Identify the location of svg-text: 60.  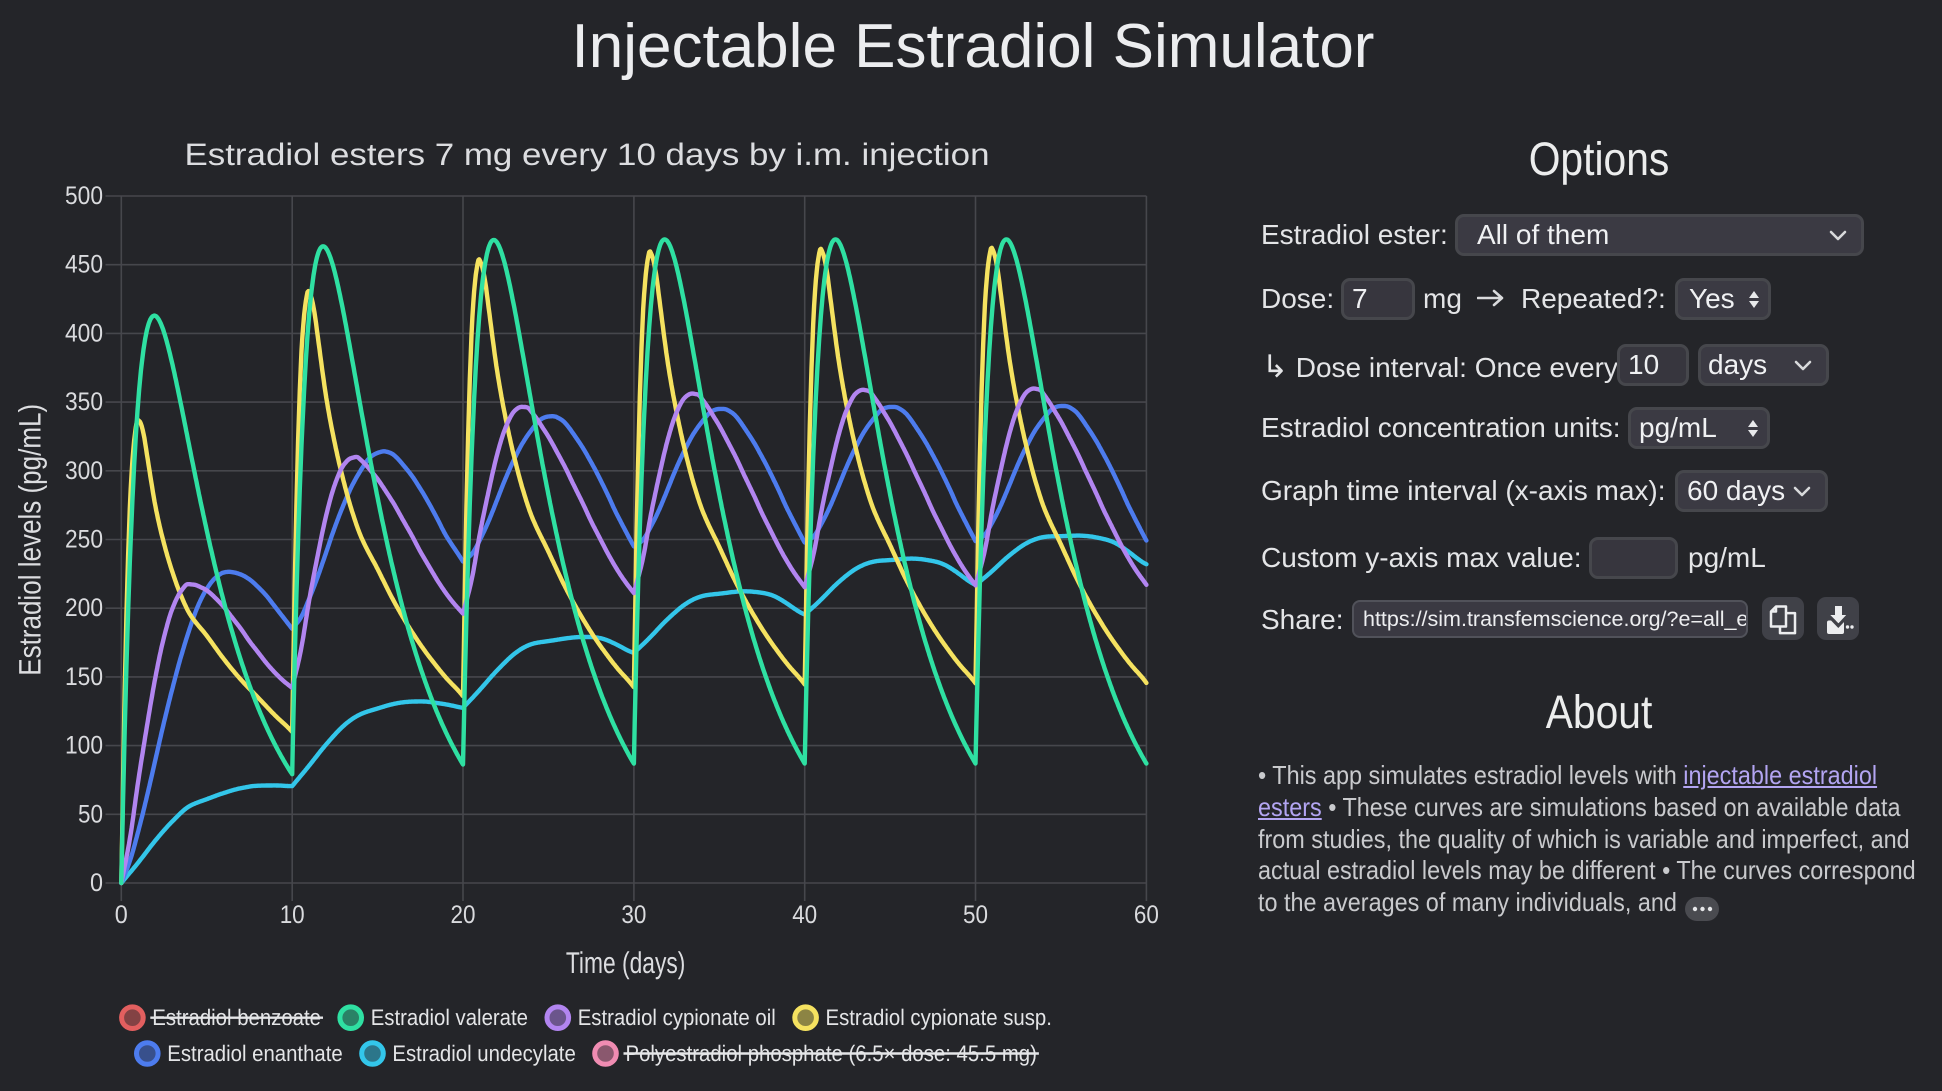
(1146, 915).